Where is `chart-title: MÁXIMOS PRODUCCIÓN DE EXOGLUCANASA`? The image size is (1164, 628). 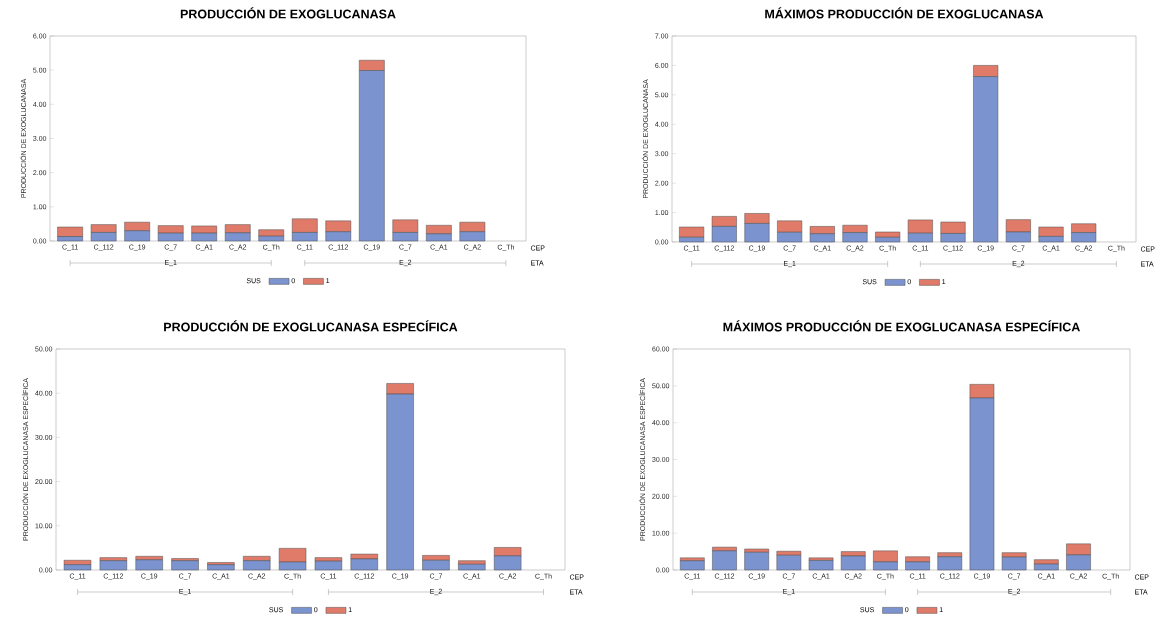
chart-title: MÁXIMOS PRODUCCIÓN DE EXOGLUCANASA is located at coordinates (904, 13).